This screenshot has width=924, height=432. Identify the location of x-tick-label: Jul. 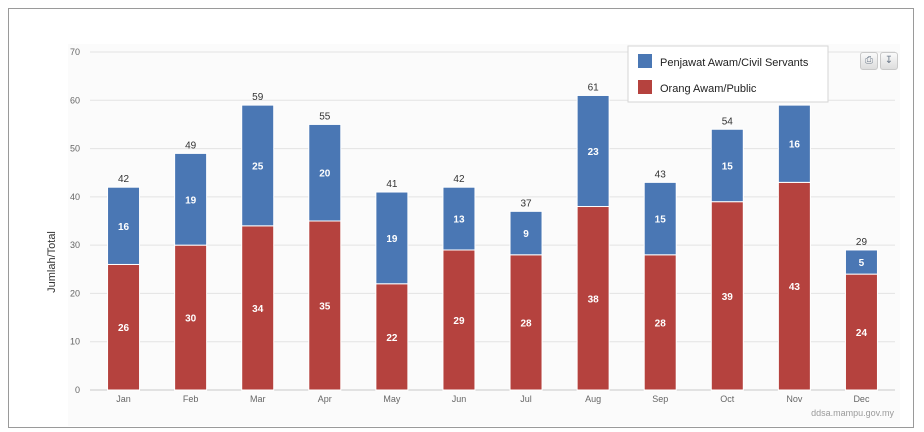
(526, 399).